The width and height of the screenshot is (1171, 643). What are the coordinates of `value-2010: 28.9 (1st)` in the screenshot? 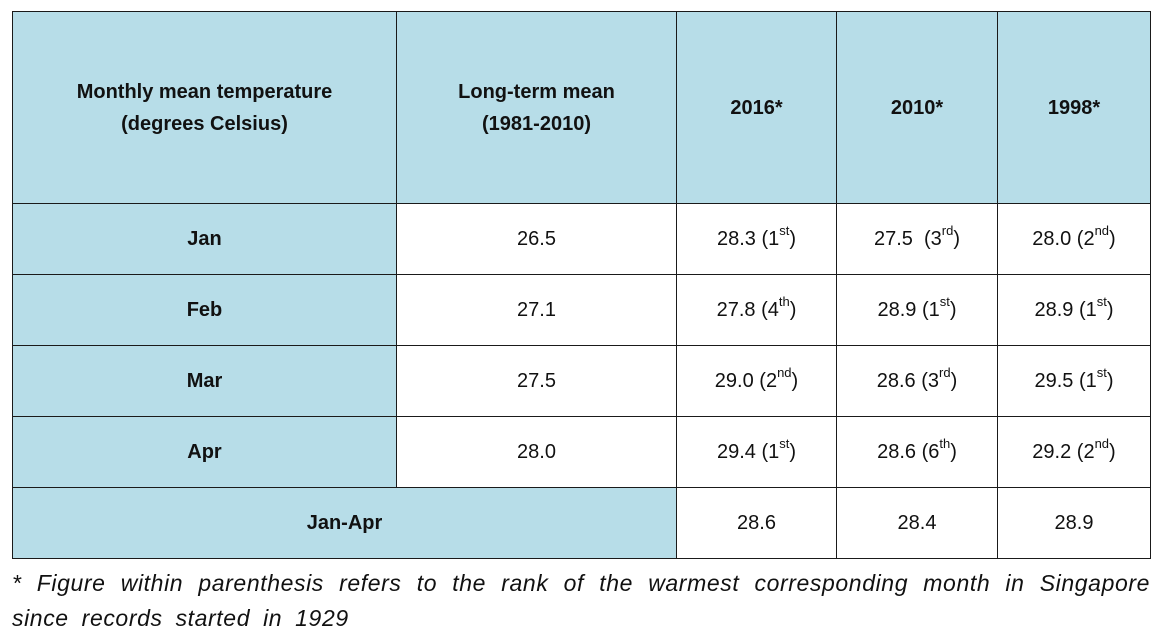 It's located at (917, 310).